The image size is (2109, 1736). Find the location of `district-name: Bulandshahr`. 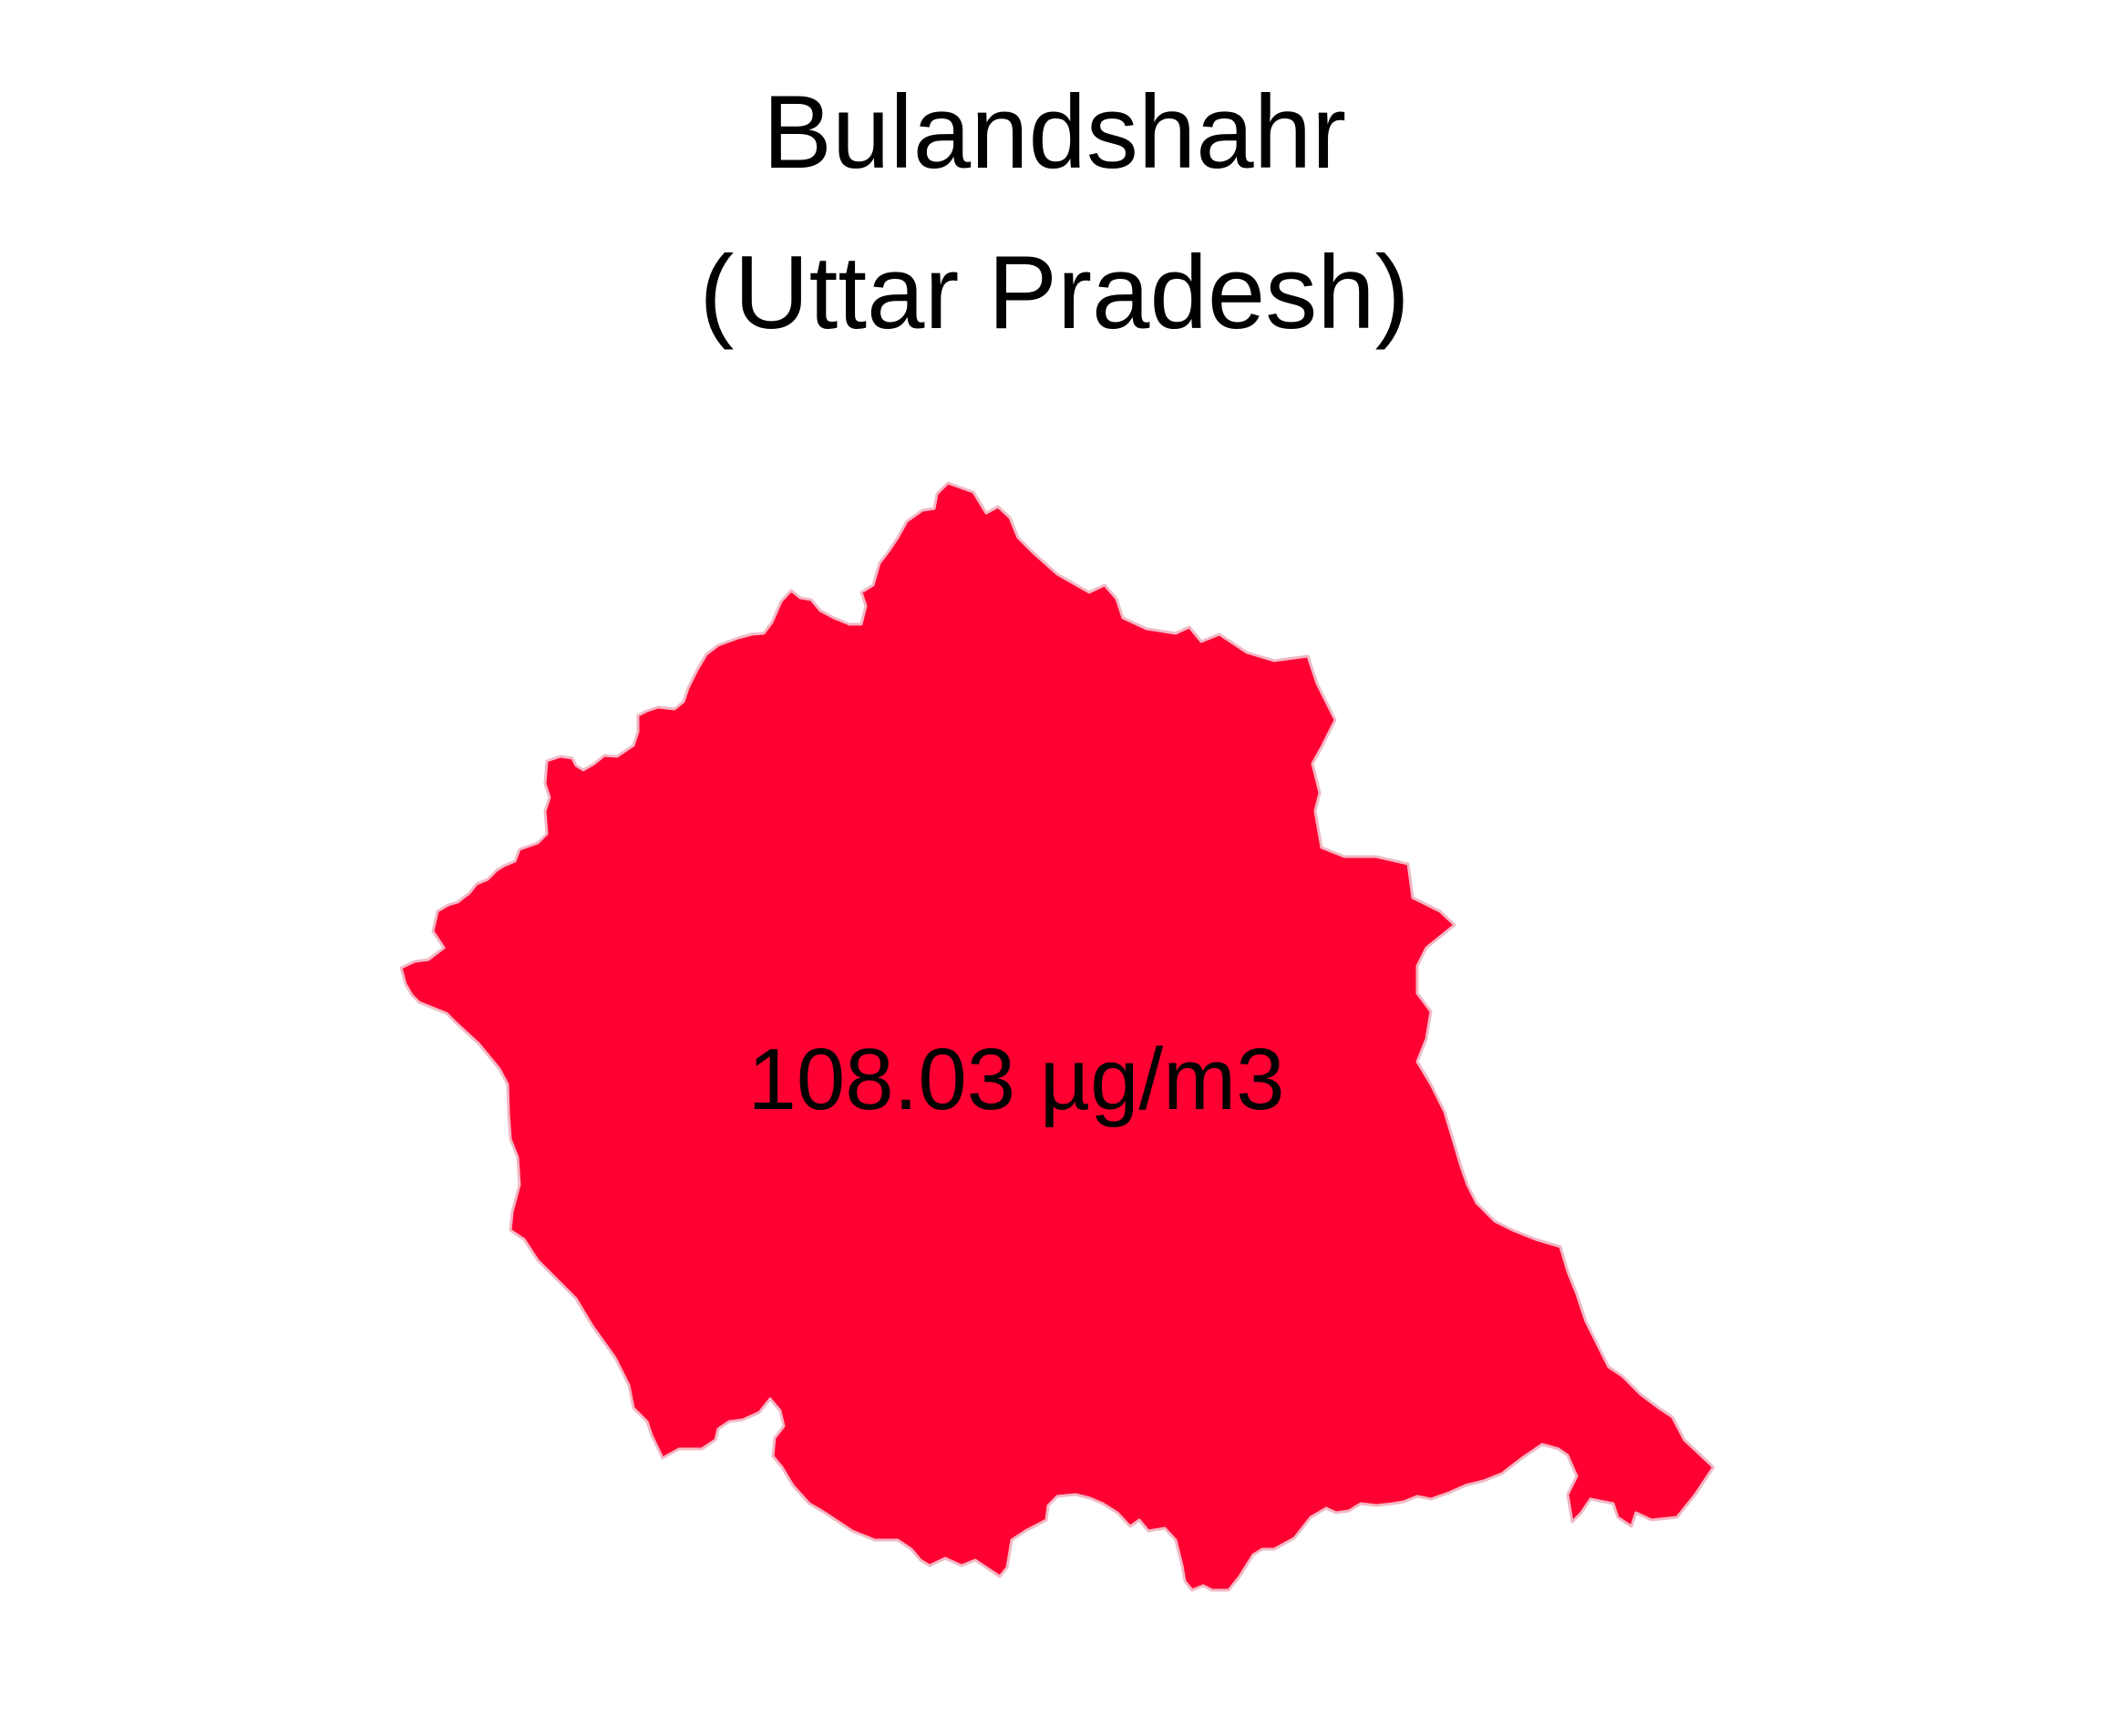

district-name: Bulandshahr is located at coordinates (1054, 132).